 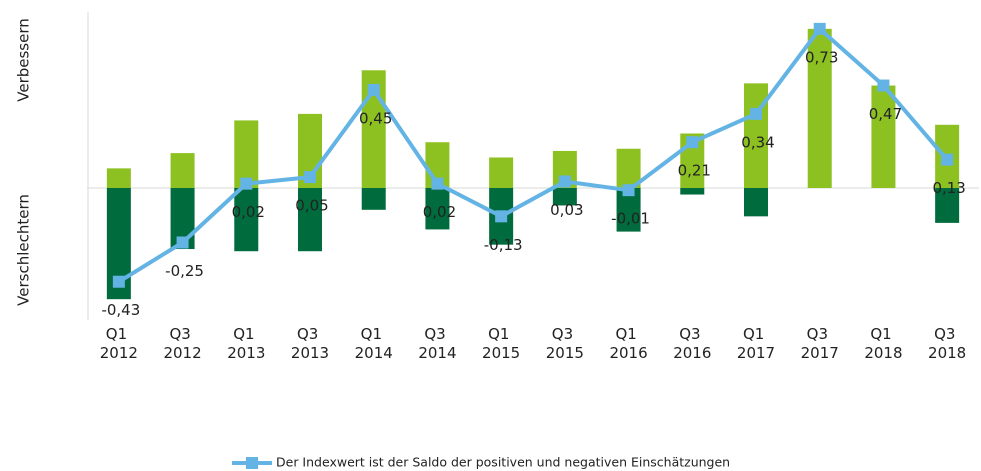 I want to click on data-label: -0,13, so click(x=503, y=245).